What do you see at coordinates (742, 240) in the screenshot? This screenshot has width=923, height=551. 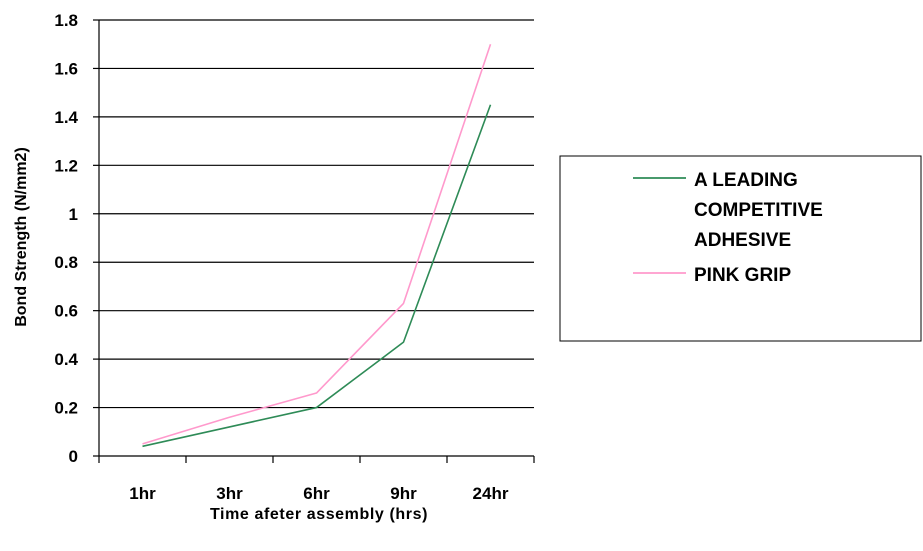 I see `legend-label: ADHESIVE` at bounding box center [742, 240].